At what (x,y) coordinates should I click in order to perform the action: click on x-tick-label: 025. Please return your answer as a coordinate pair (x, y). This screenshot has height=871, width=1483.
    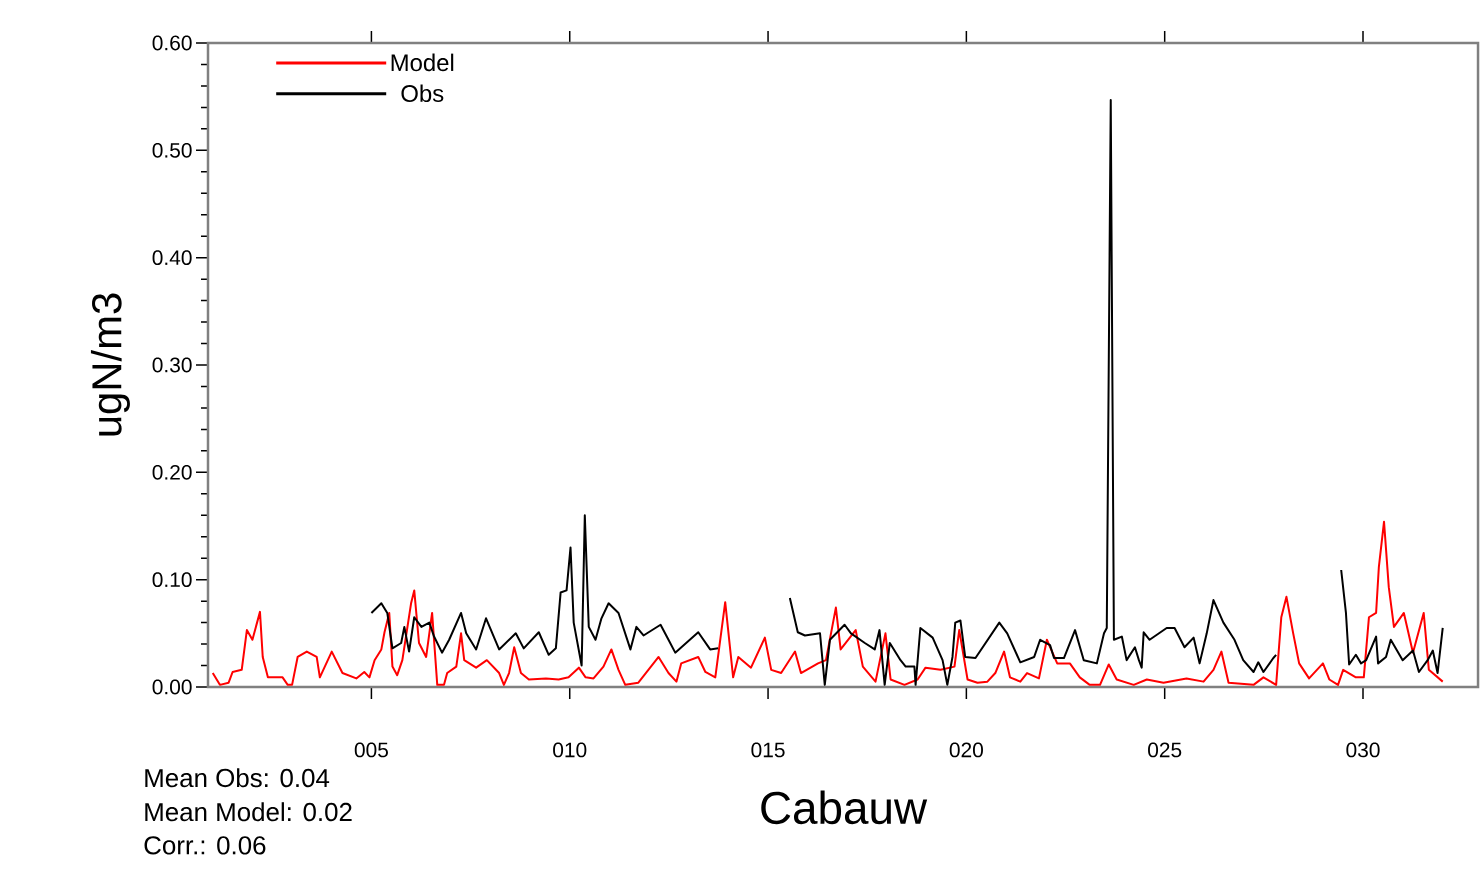
    Looking at the image, I should click on (1165, 750).